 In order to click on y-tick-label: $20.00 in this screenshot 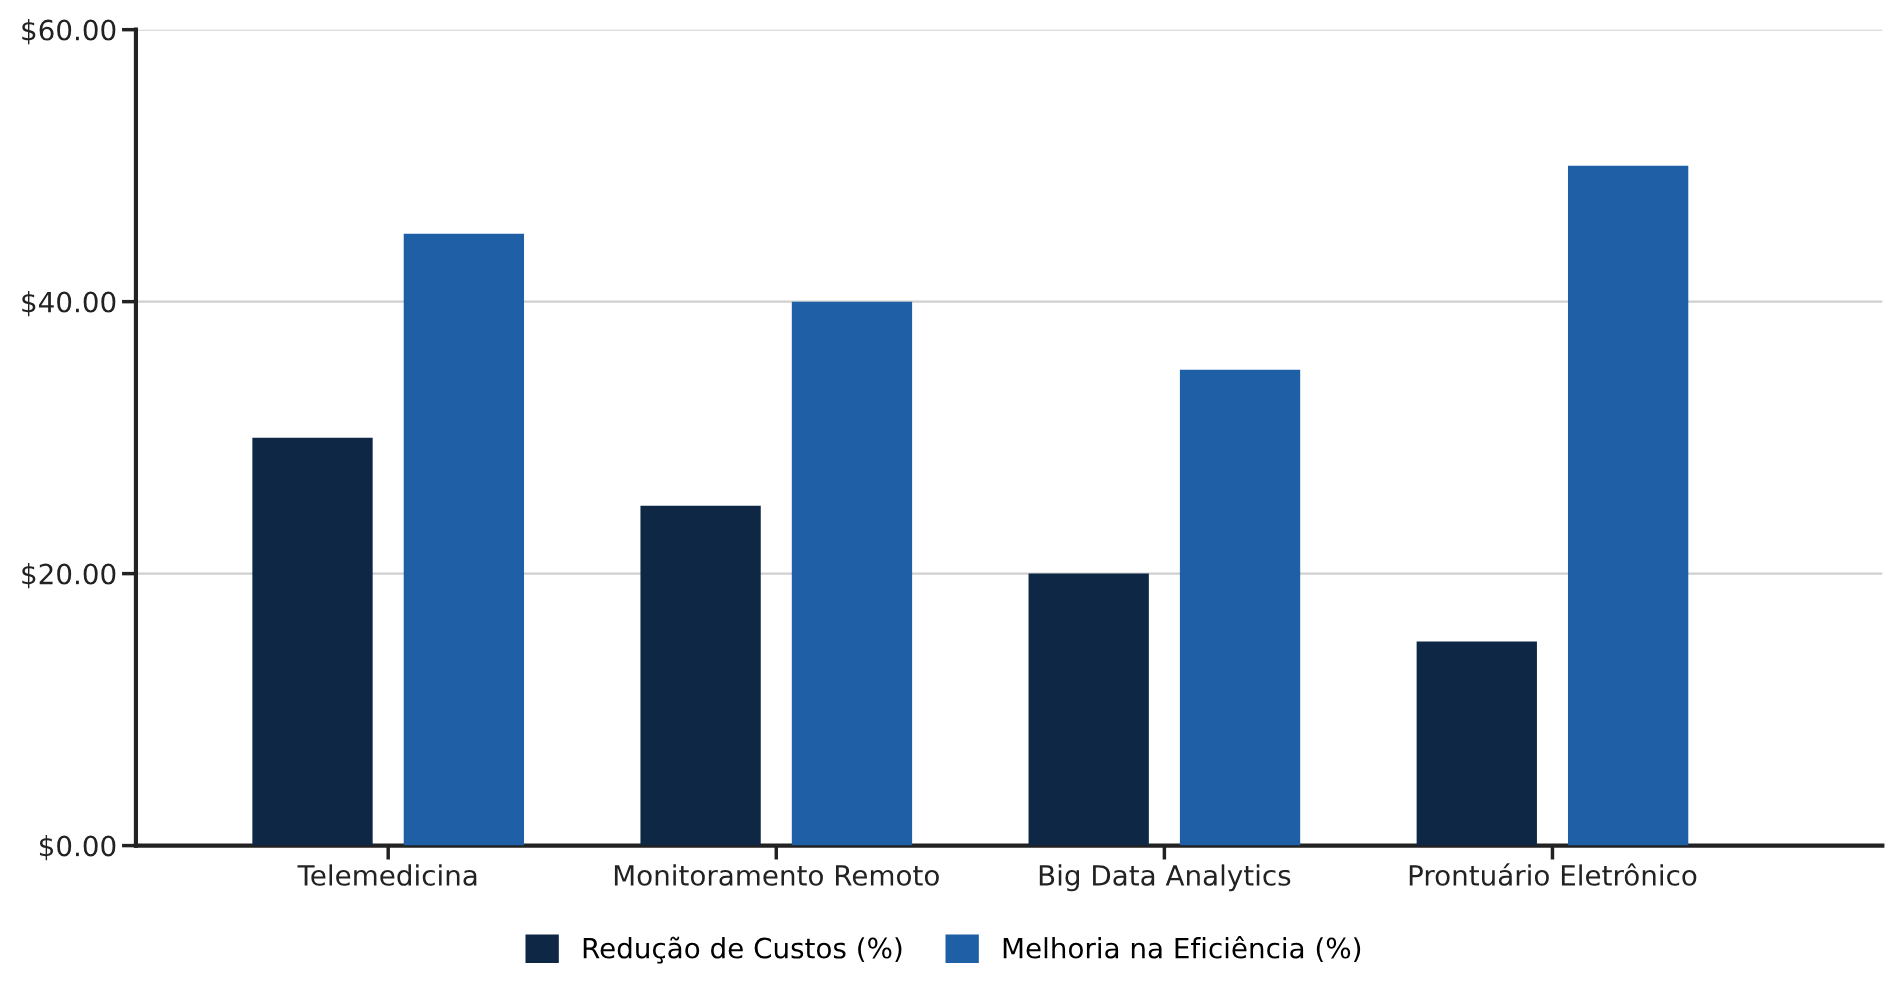, I will do `click(69, 576)`.